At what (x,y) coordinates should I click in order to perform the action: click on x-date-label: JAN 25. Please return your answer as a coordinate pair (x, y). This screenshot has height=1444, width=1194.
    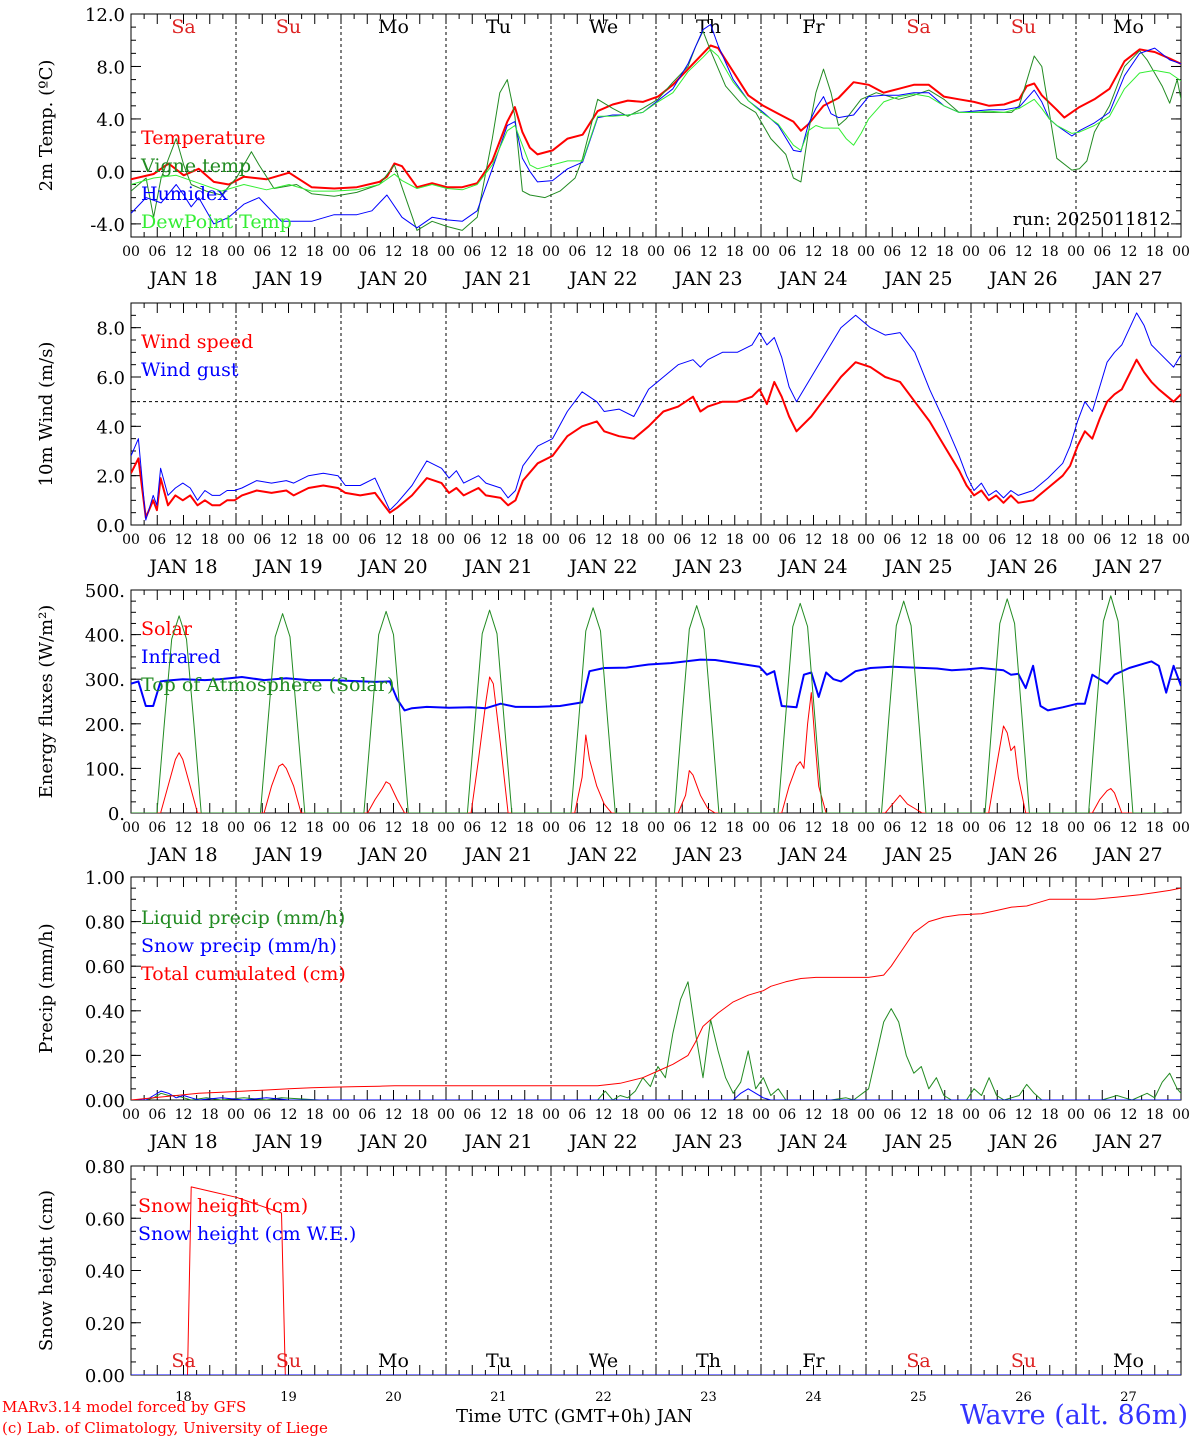
    Looking at the image, I should click on (917, 855).